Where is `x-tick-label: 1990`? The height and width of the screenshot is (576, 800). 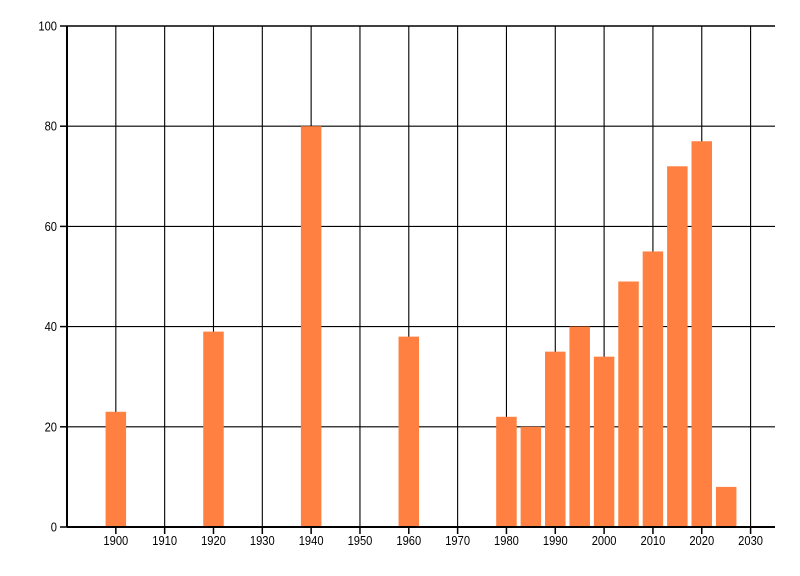 x-tick-label: 1990 is located at coordinates (555, 540).